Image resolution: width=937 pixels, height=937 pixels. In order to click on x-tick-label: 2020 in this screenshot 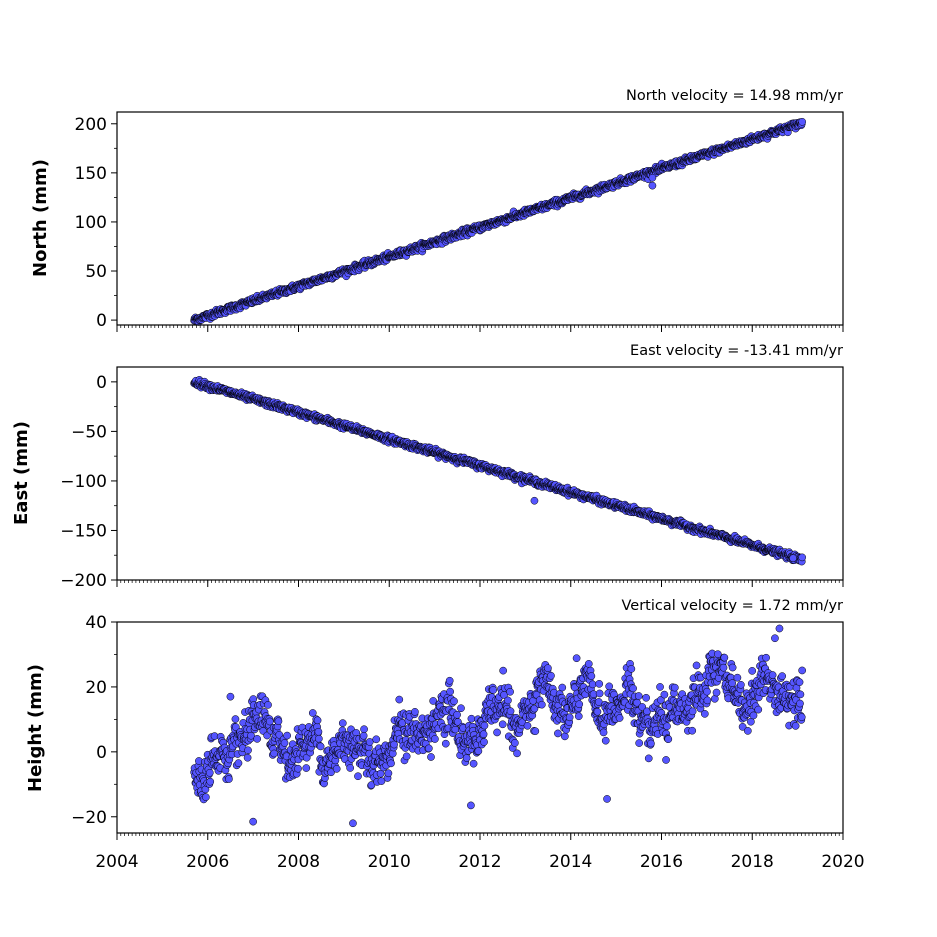, I will do `click(842, 862)`.